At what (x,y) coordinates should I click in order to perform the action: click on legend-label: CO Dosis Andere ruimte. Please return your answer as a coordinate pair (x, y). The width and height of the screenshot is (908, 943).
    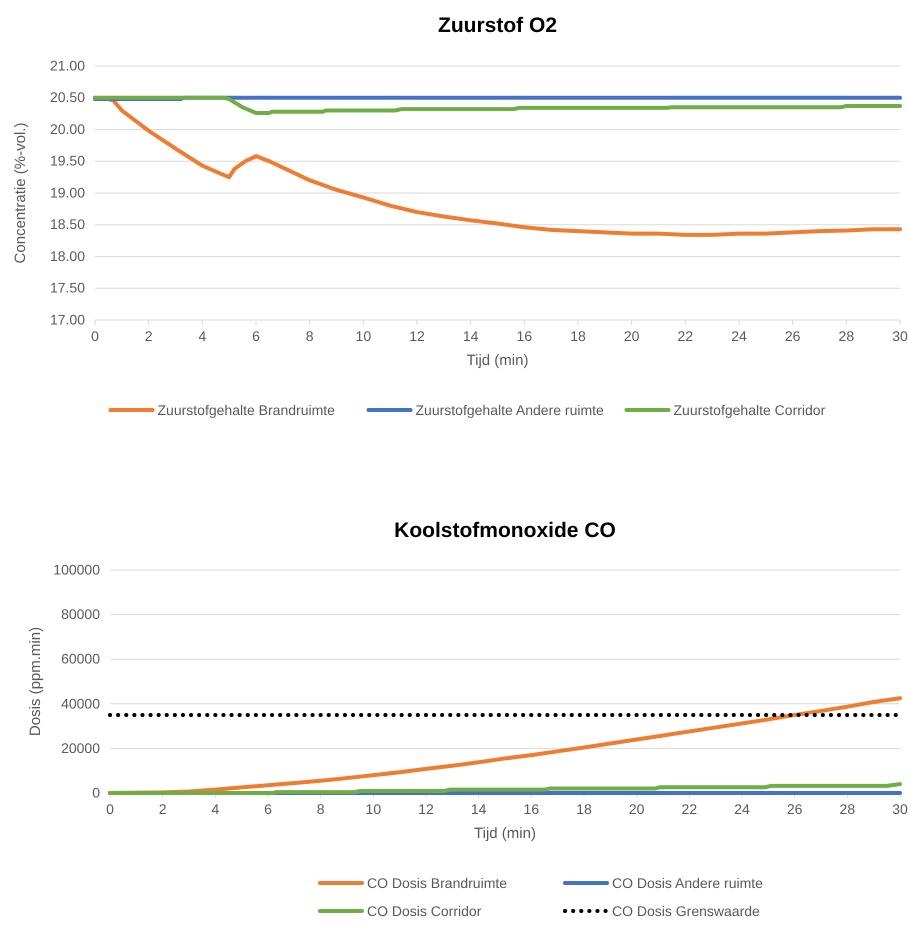
    Looking at the image, I should click on (688, 883).